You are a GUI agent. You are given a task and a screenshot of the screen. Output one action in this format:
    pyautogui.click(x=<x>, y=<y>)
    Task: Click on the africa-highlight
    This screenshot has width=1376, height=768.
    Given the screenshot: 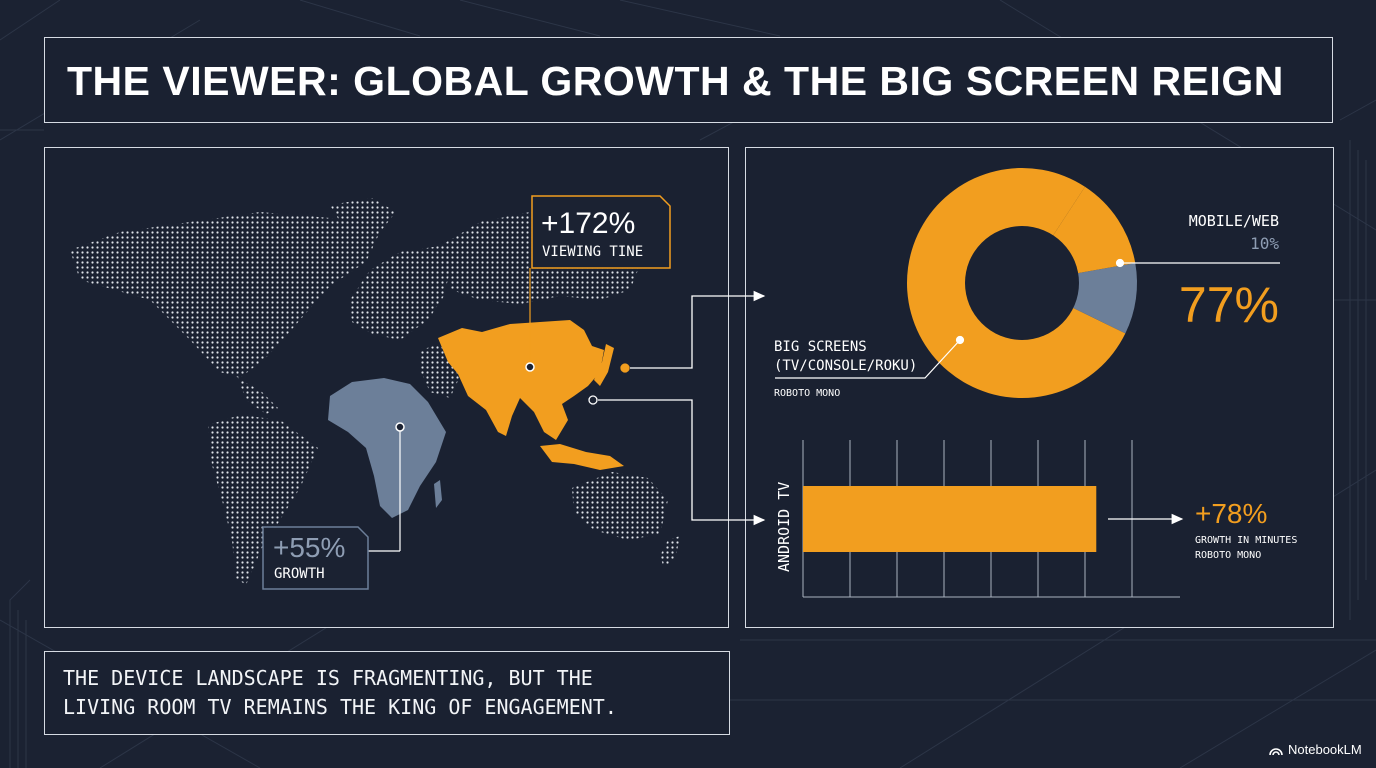 What is the action you would take?
    pyautogui.click(x=387, y=448)
    